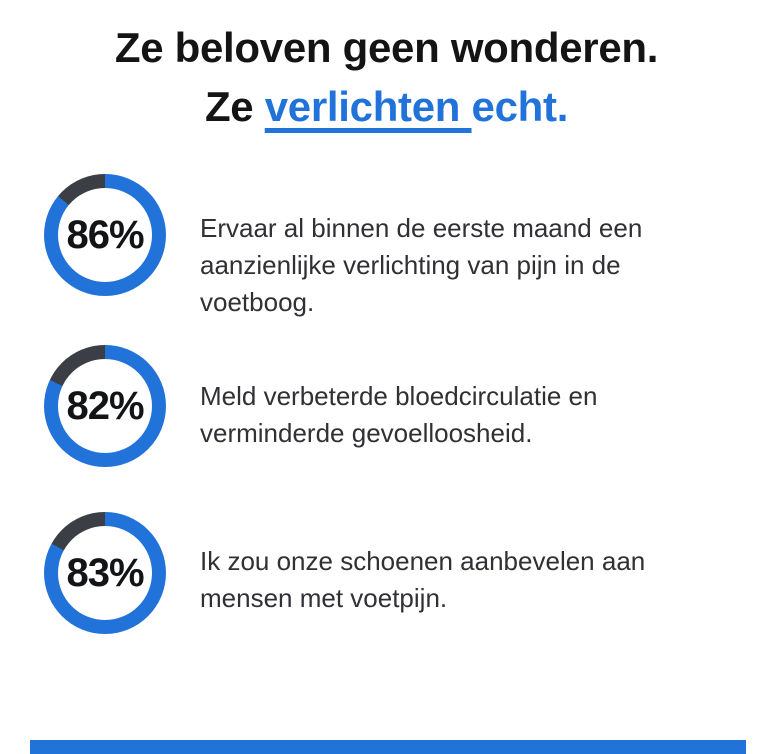 The image size is (773, 754). I want to click on progress-ring-3-center: 83%, so click(105, 573).